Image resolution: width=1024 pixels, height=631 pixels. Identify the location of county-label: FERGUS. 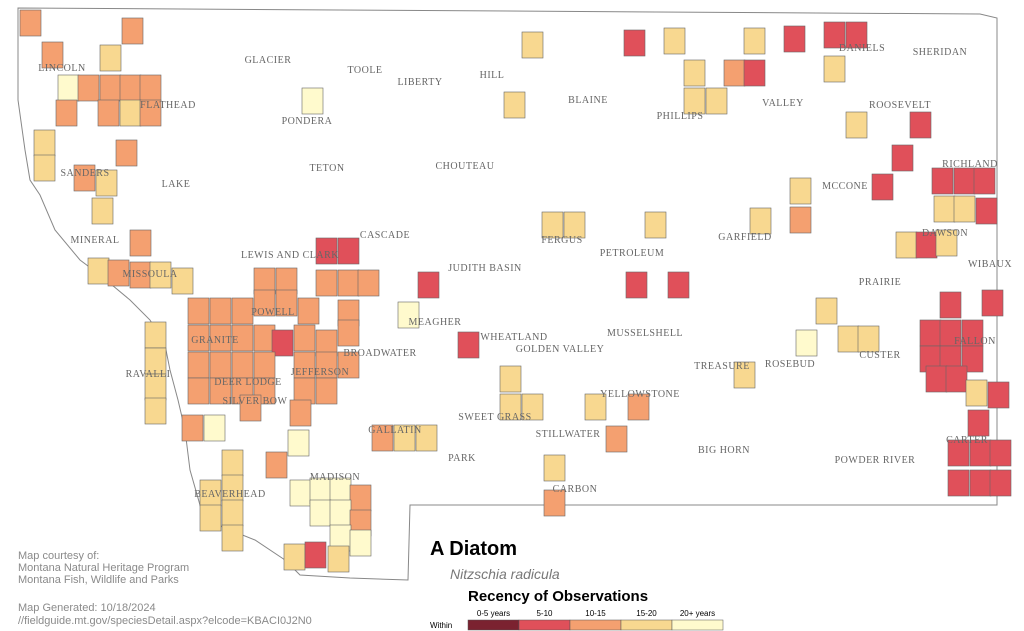
(561, 240).